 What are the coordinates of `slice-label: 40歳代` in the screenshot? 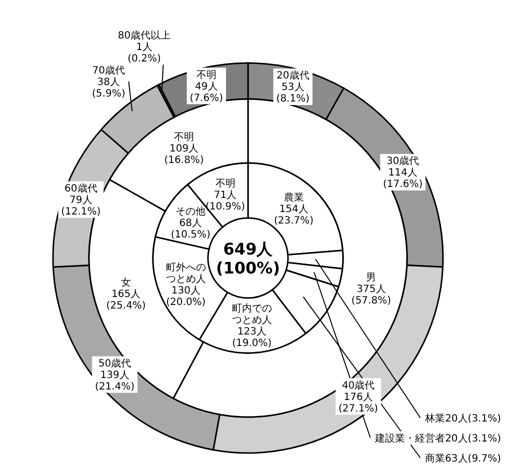 It's located at (358, 385).